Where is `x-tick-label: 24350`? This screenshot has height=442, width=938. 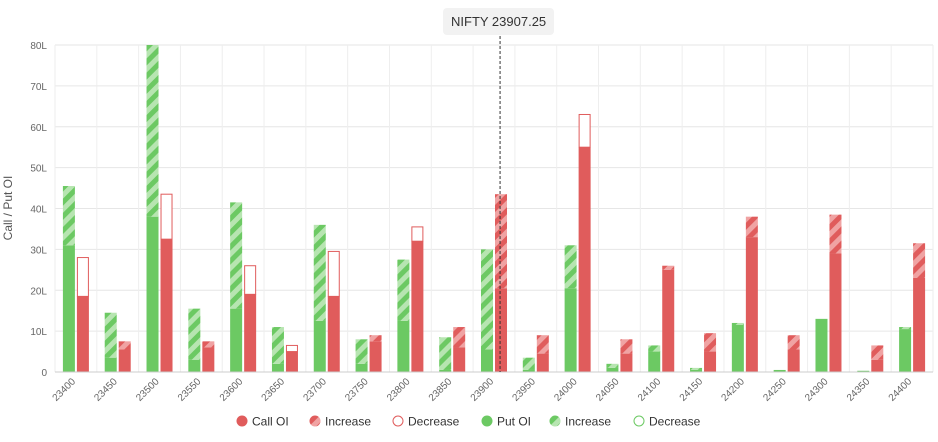 x-tick-label: 24350 is located at coordinates (859, 390).